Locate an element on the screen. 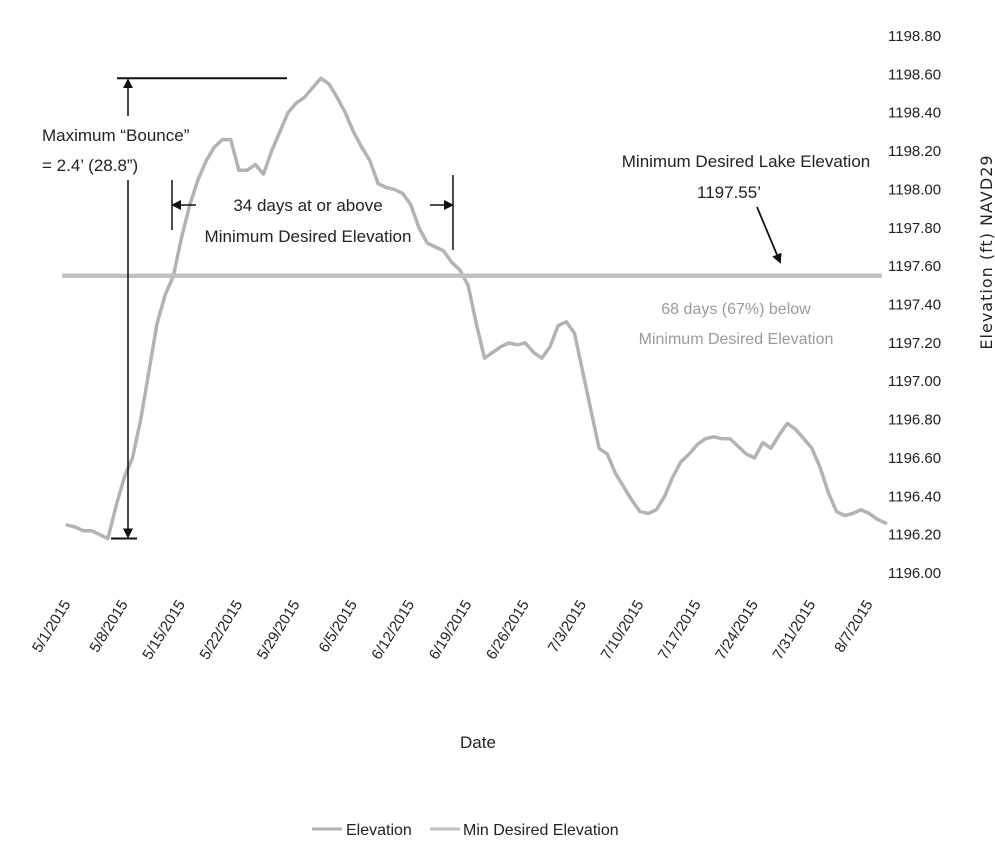 The image size is (995, 844). y-tick-label: 1197.60 is located at coordinates (914, 266).